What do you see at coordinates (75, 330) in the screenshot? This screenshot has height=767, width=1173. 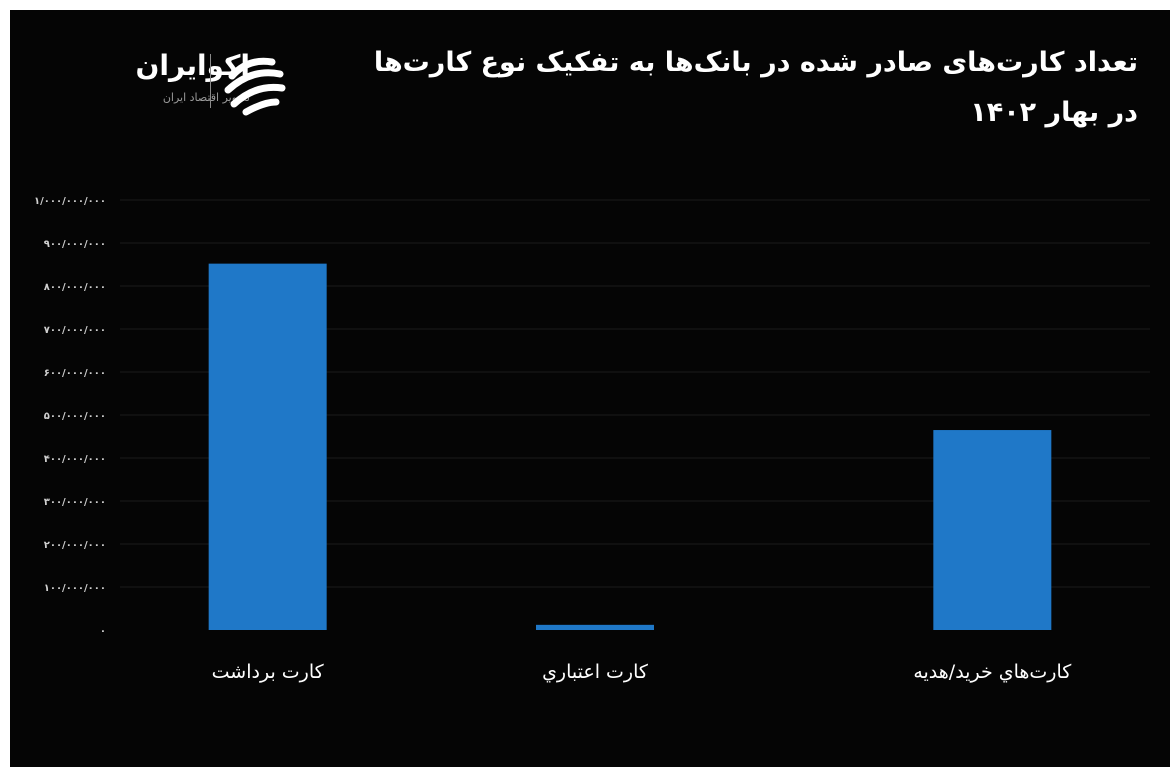 I see `y-tick-label: ۷۰۰/۰۰۰/۰۰۰` at bounding box center [75, 330].